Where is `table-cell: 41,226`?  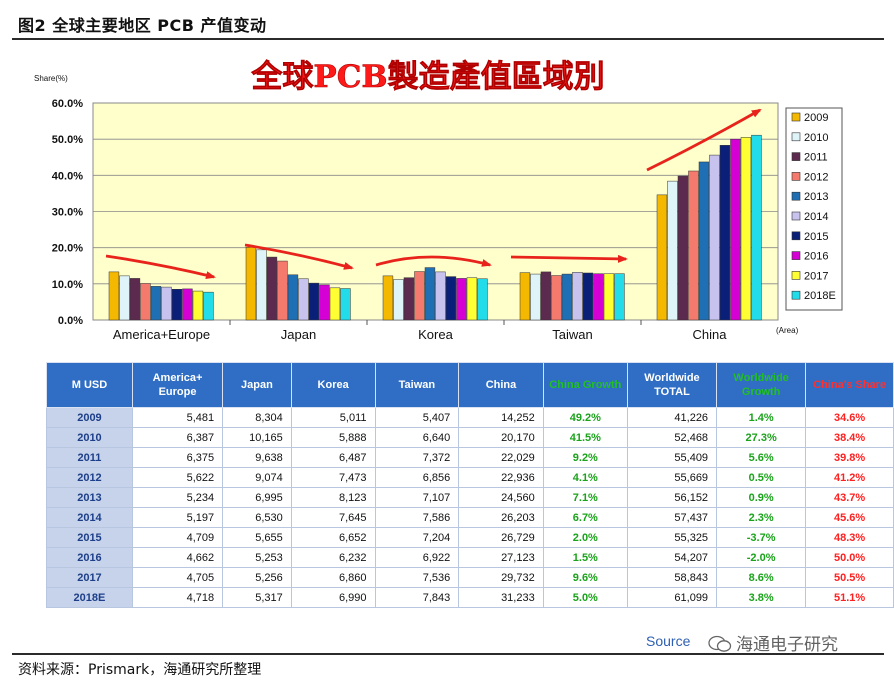
table-cell: 41,226 is located at coordinates (672, 417).